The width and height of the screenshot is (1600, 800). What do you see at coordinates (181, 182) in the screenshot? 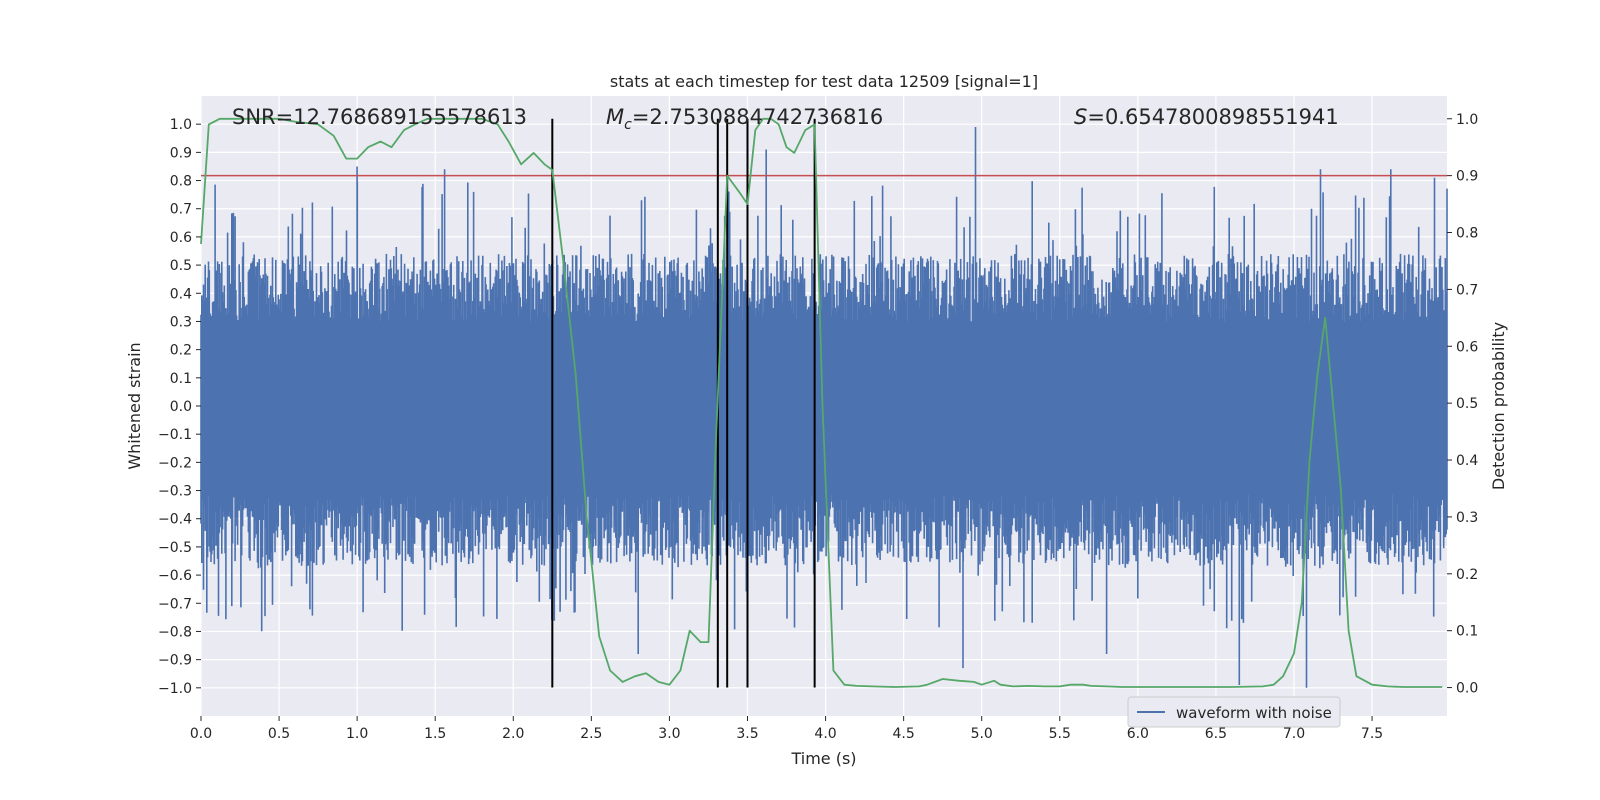
I see `y-tick-label: 0.8` at bounding box center [181, 182].